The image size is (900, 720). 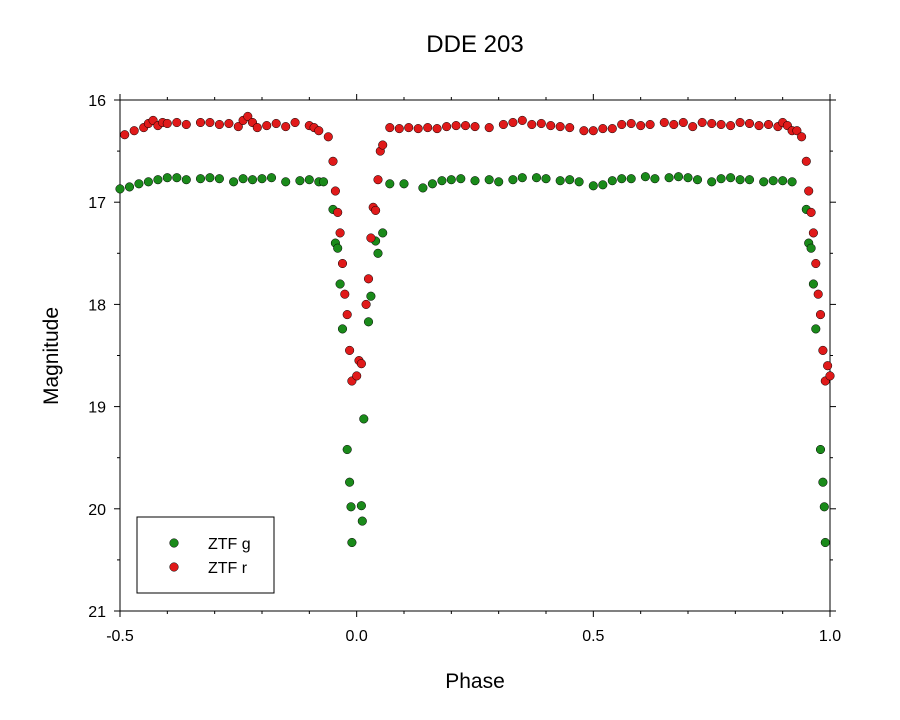 What do you see at coordinates (51, 356) in the screenshot?
I see `y-axis-label: Magnitude` at bounding box center [51, 356].